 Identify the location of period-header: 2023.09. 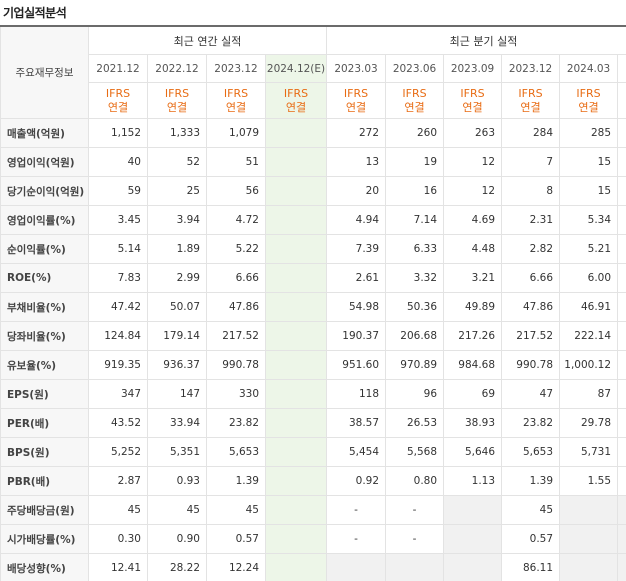
(473, 68).